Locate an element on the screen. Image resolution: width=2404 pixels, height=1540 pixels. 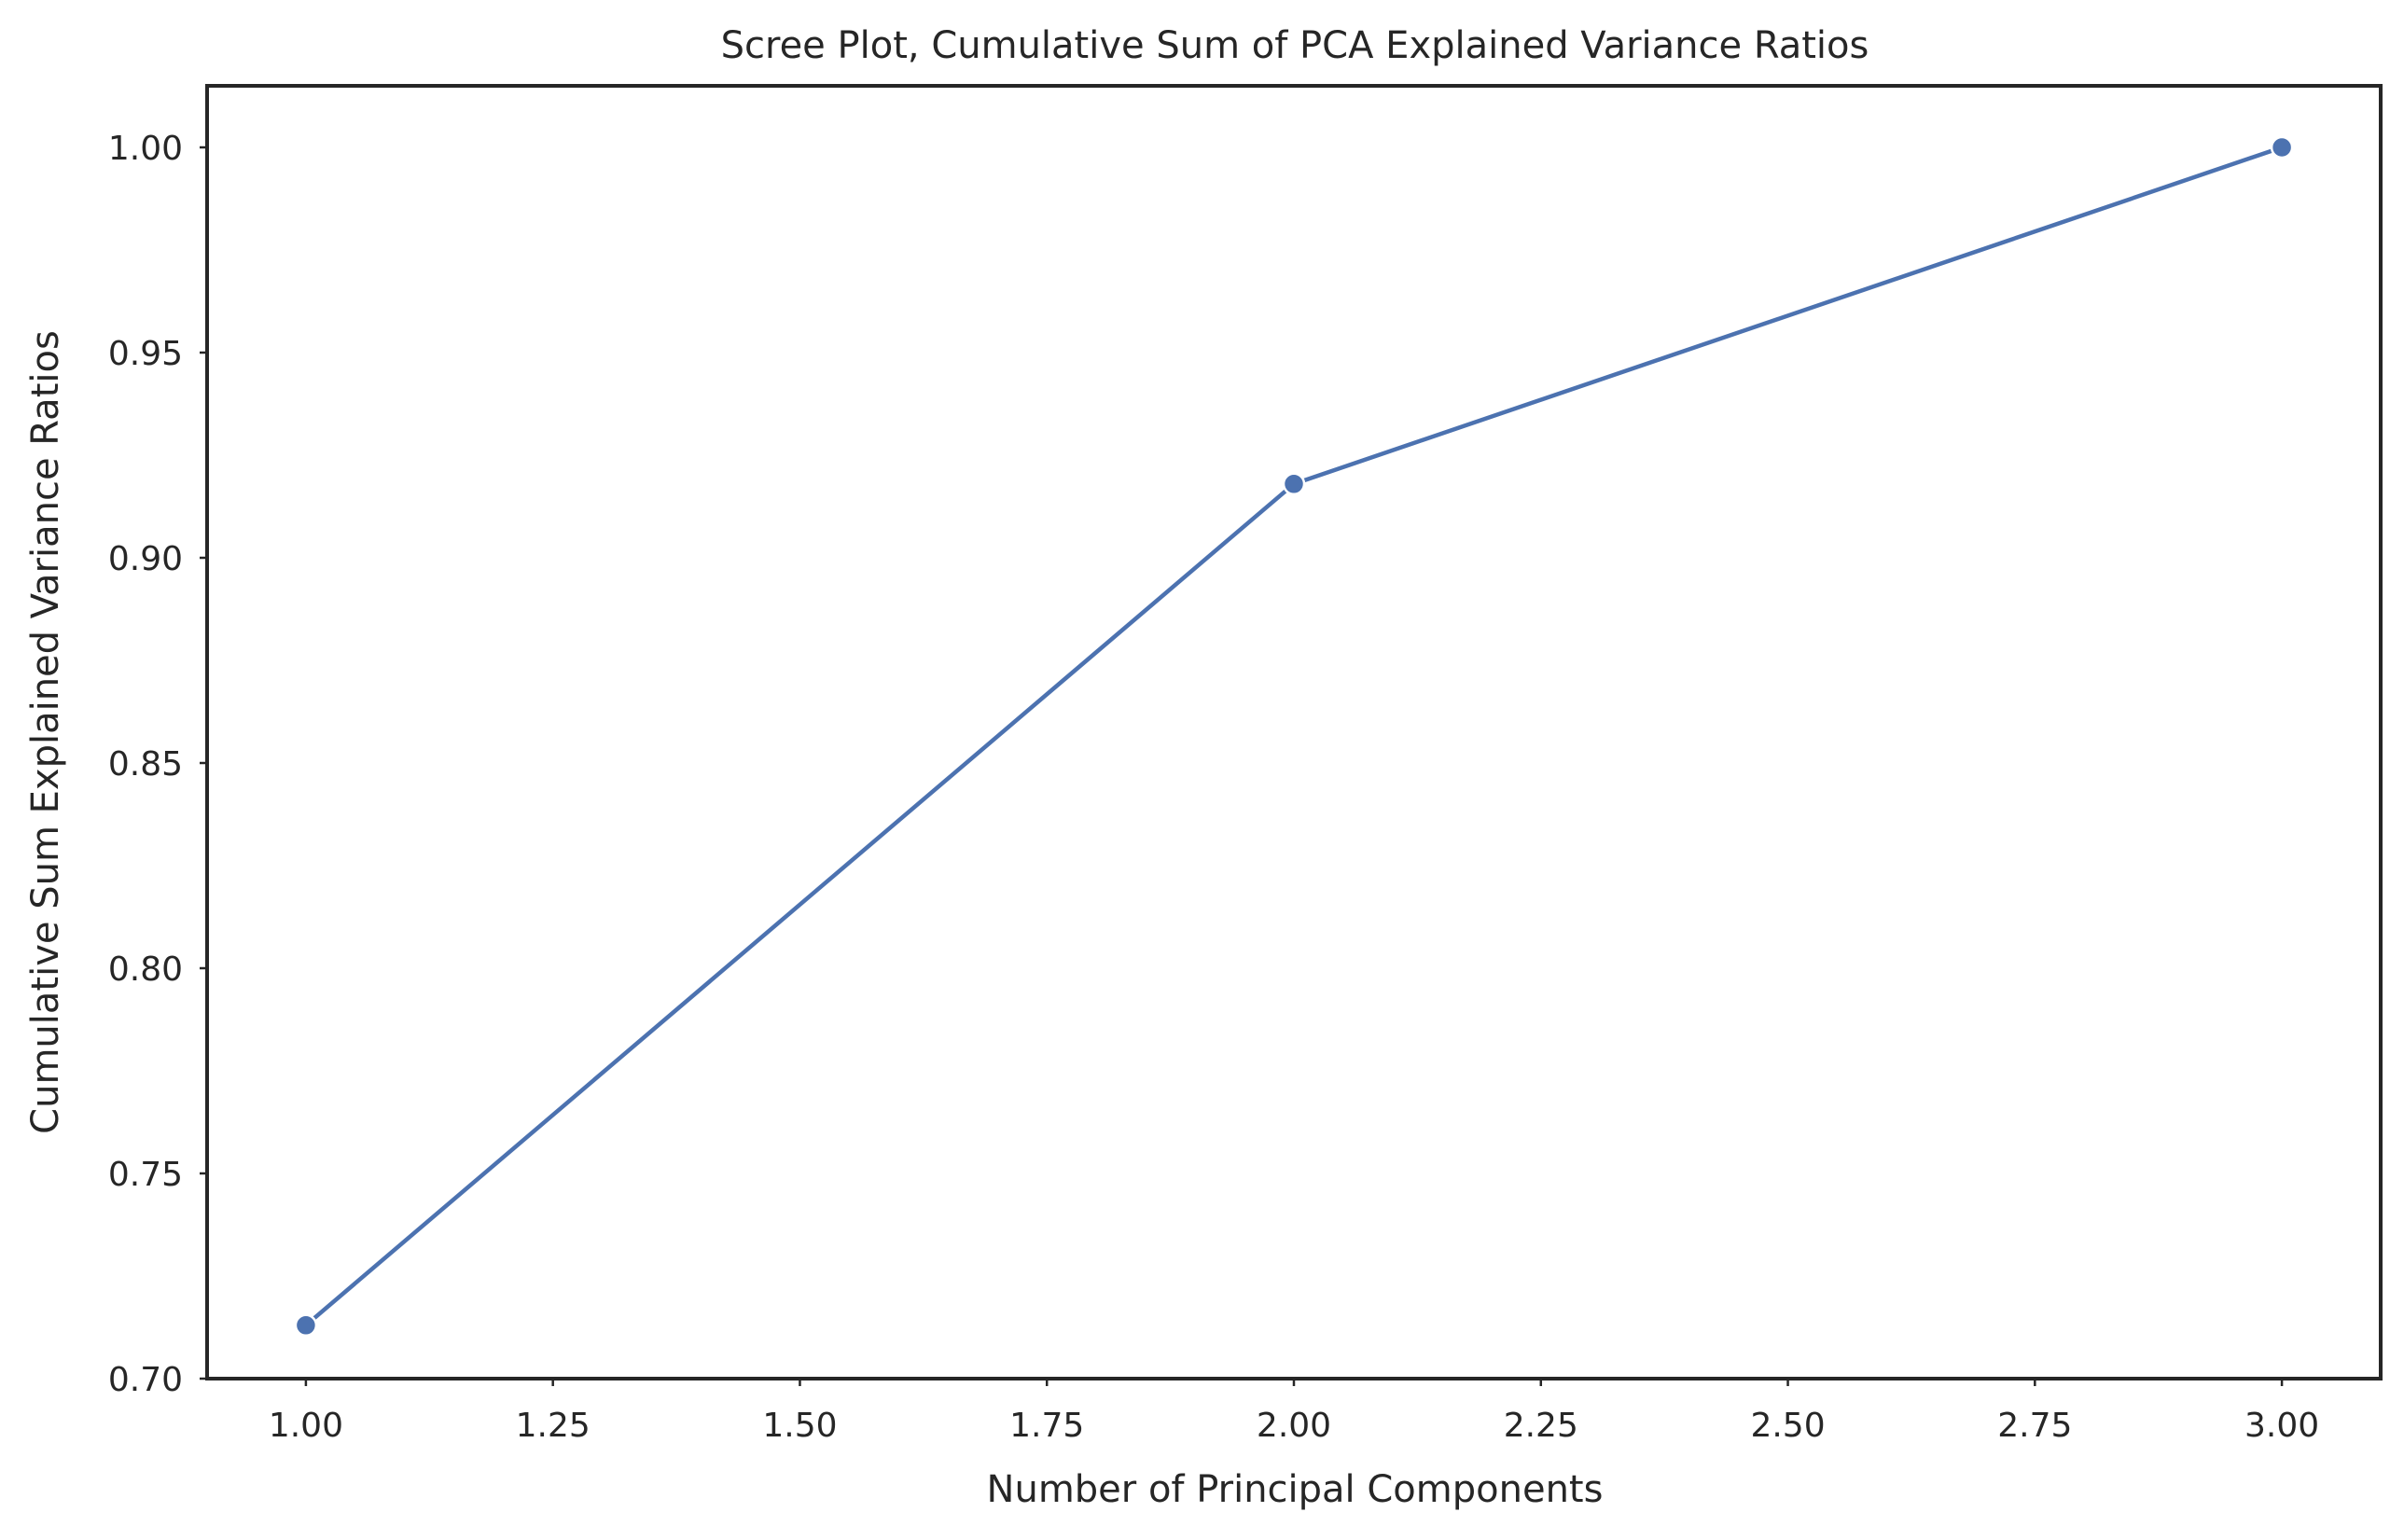
y-tick-label: 0.85 is located at coordinates (145, 764).